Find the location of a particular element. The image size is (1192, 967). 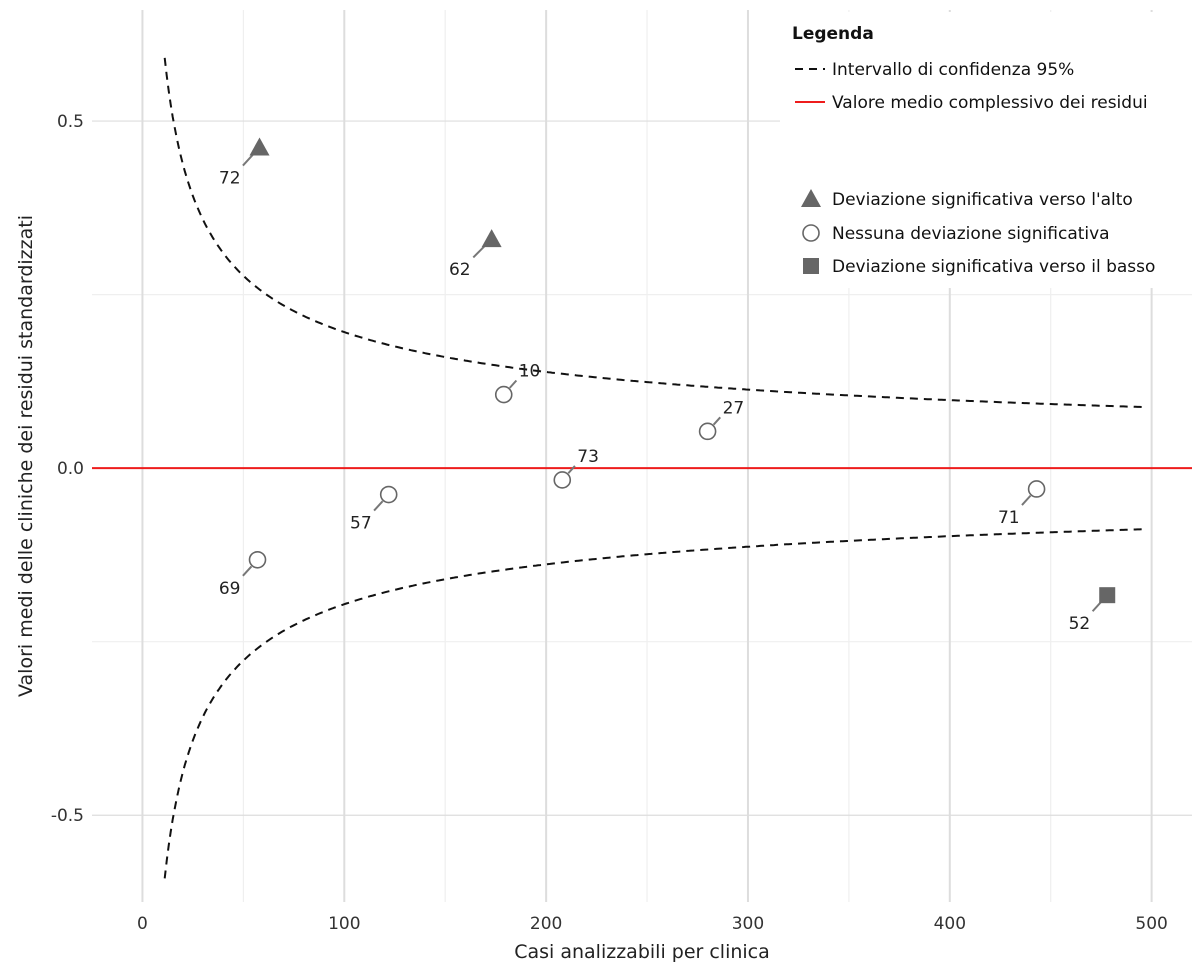

y-tick-label: -0.5 is located at coordinates (67, 816).